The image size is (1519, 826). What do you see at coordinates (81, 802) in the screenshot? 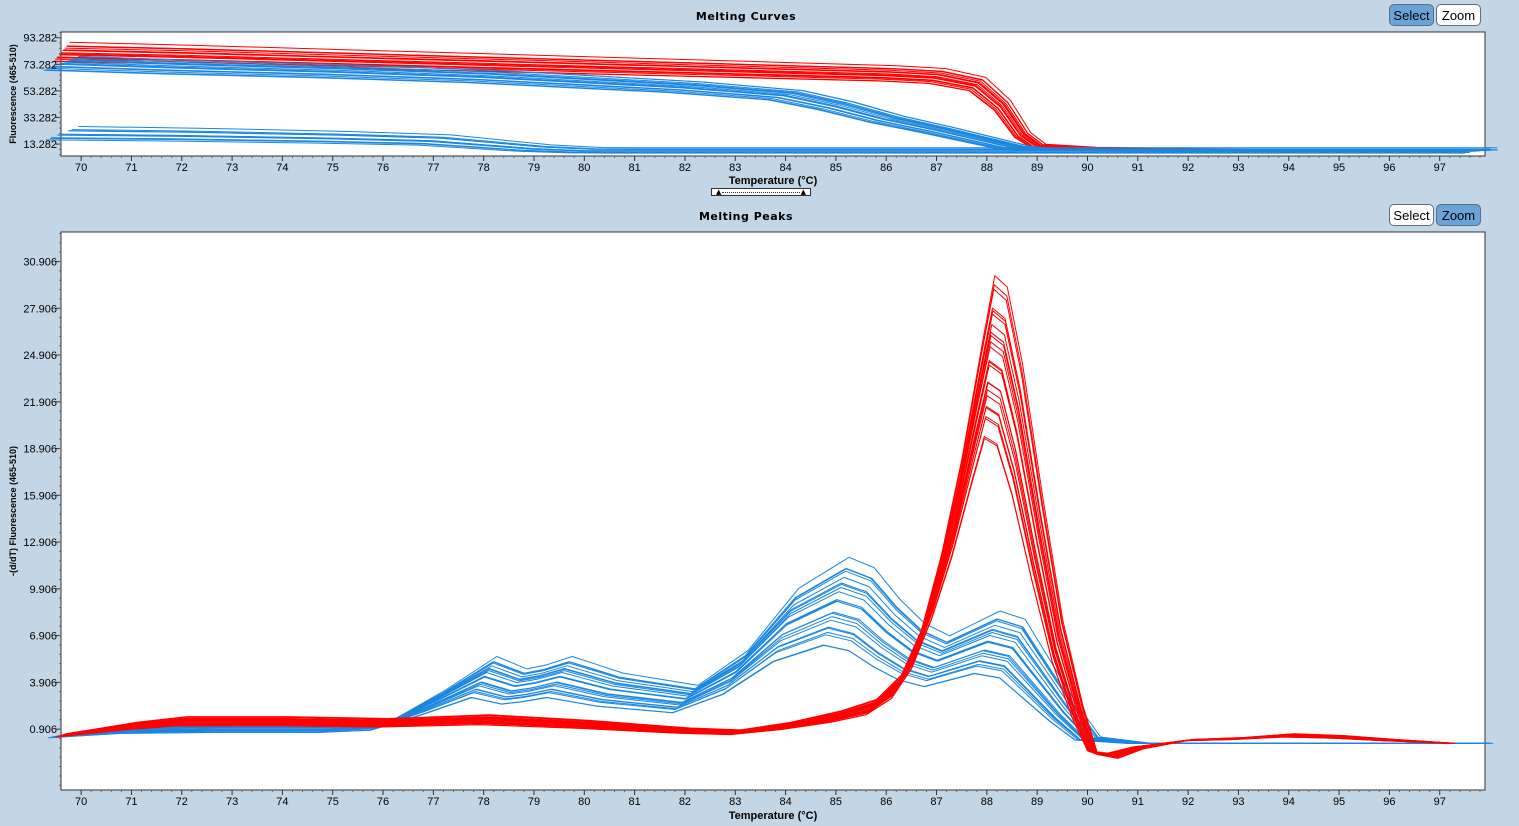
I see `peaks-x-tick-label: 70` at bounding box center [81, 802].